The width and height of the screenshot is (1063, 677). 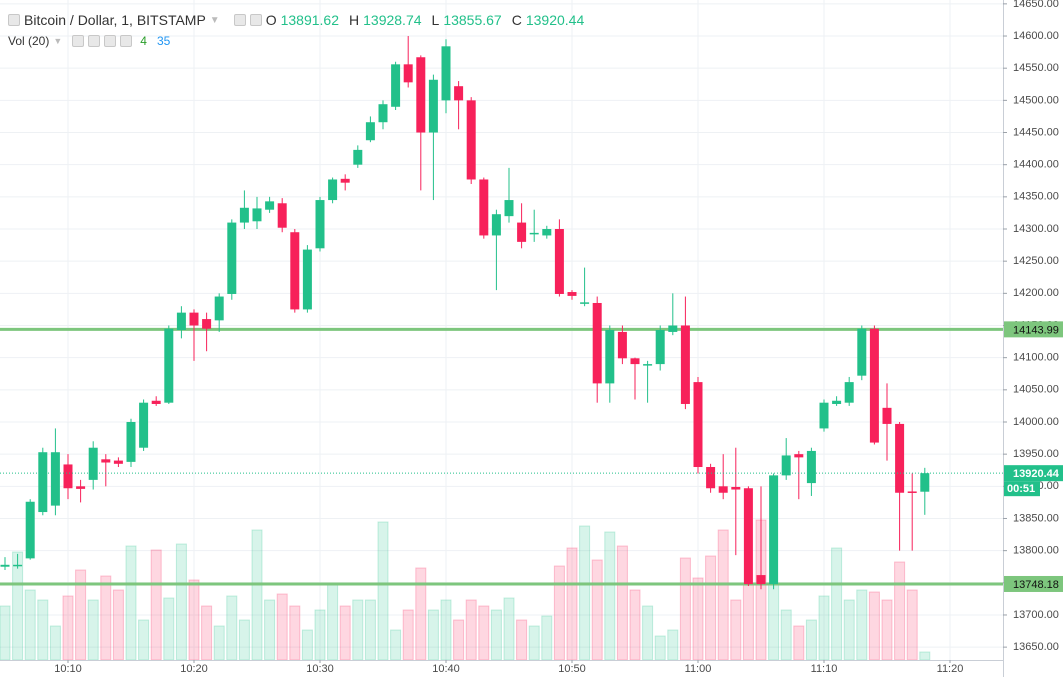 What do you see at coordinates (1036, 100) in the screenshot?
I see `y-tick-label: 14500.00` at bounding box center [1036, 100].